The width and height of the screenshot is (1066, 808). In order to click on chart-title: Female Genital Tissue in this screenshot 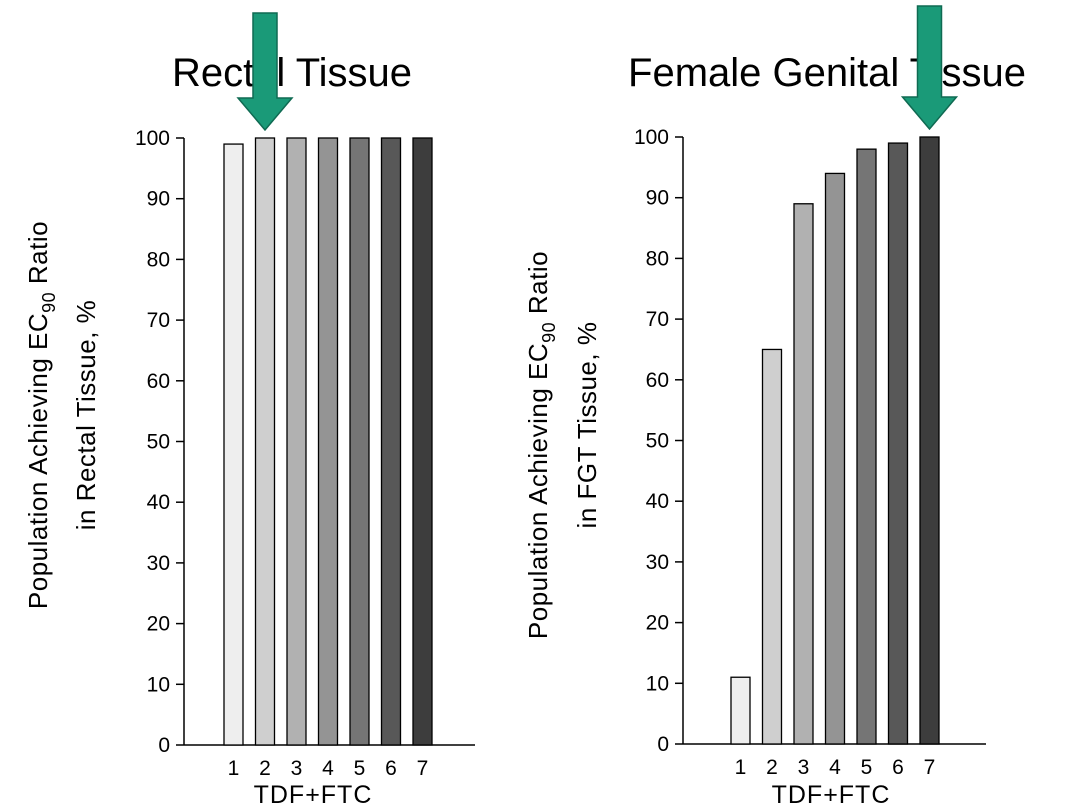, I will do `click(827, 73)`.